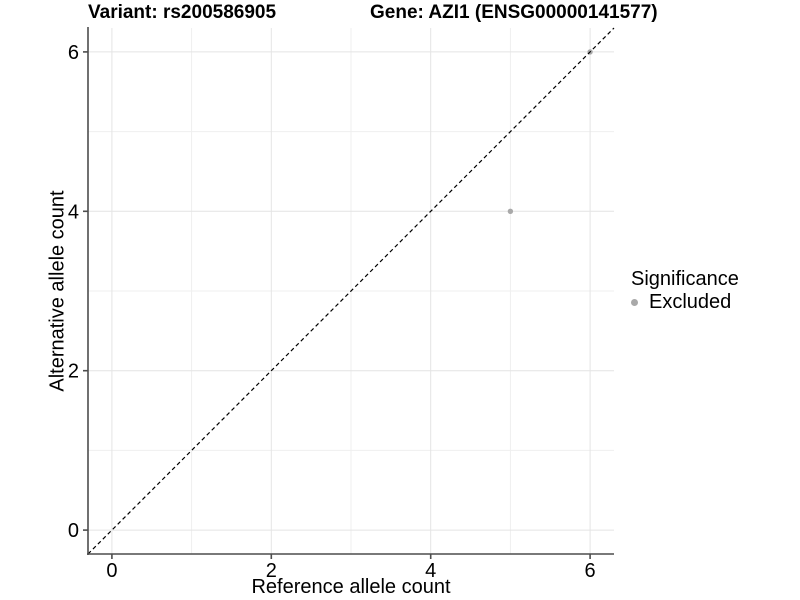 The height and width of the screenshot is (600, 800). Describe the element at coordinates (57, 291) in the screenshot. I see `y-axis-title: Alternative allele count` at that location.